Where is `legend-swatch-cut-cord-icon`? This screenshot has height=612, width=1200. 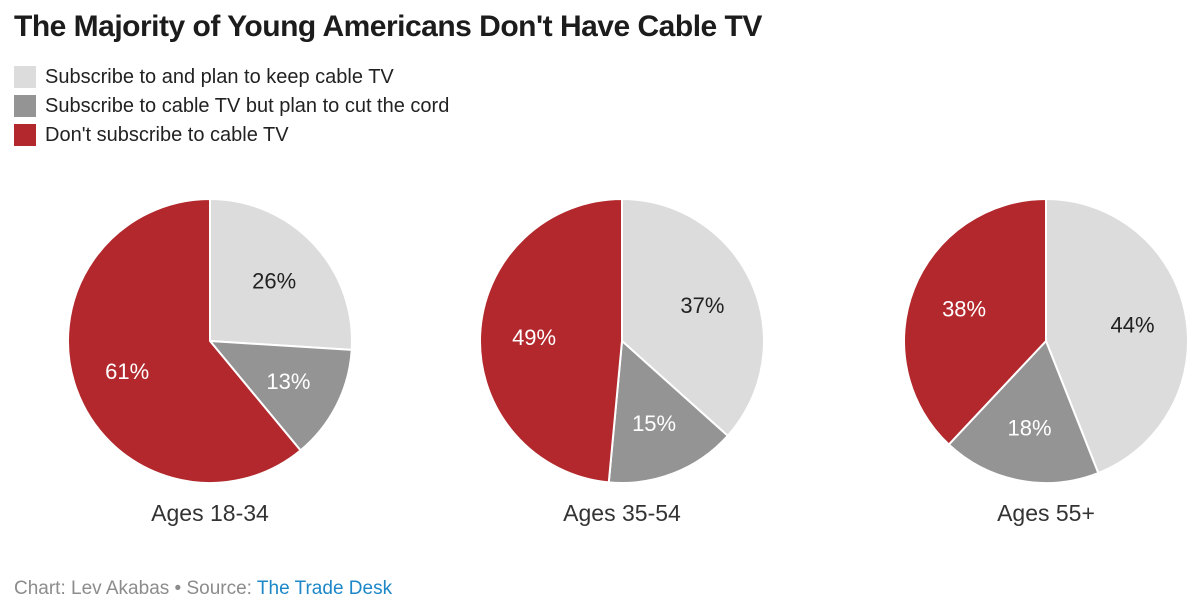 legend-swatch-cut-cord-icon is located at coordinates (25, 106).